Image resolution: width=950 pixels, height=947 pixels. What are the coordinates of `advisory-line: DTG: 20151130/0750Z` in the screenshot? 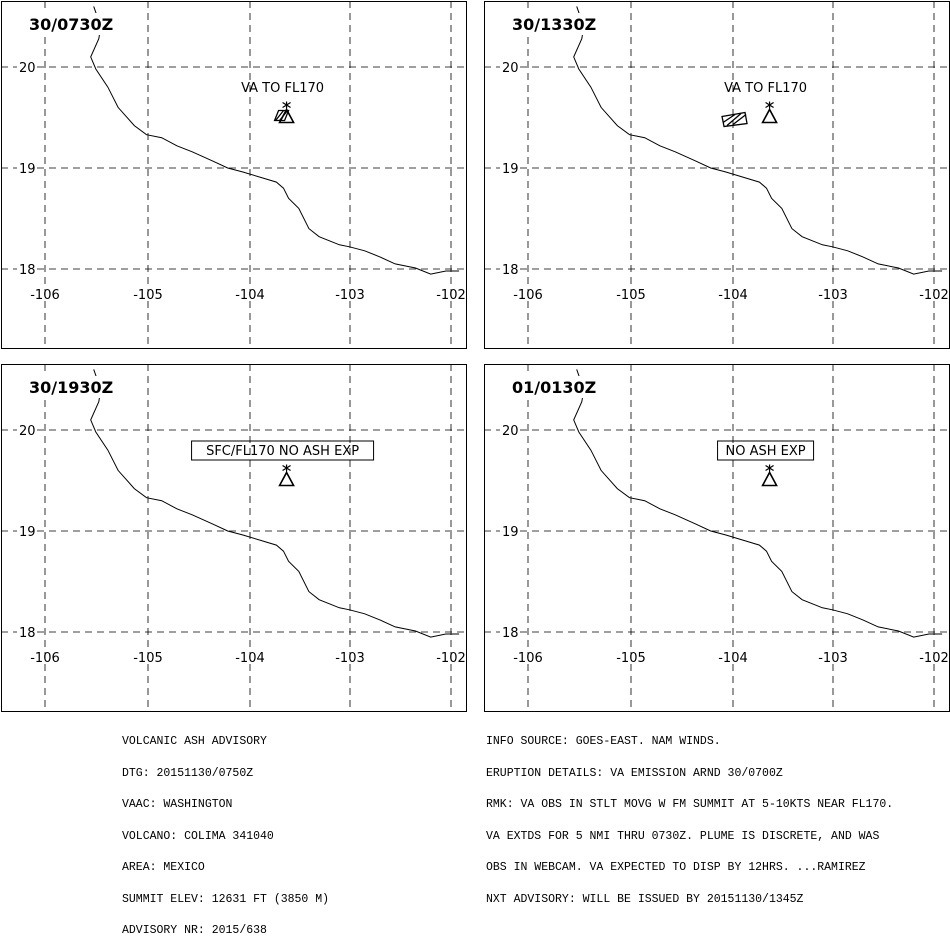 It's located at (188, 773).